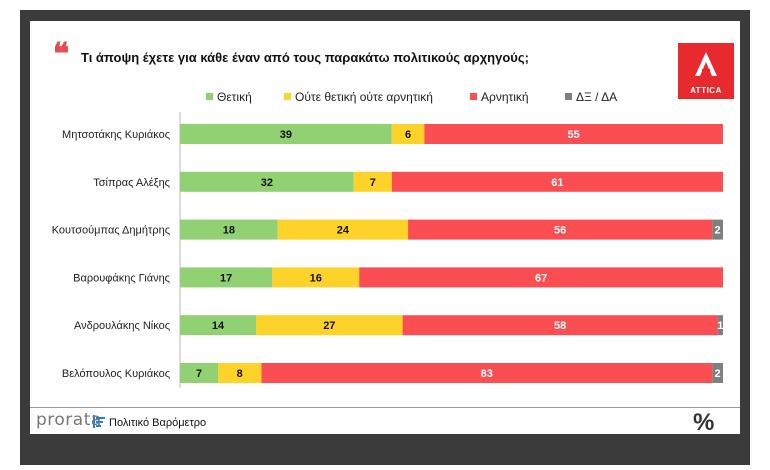 The width and height of the screenshot is (770, 470). I want to click on attica-logo-icon, so click(706, 64).